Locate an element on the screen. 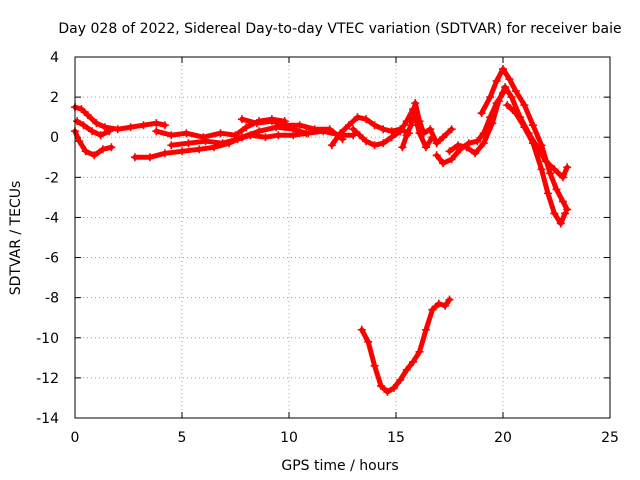 Image resolution: width=640 pixels, height=480 pixels. y-tick-label: -8 is located at coordinates (52, 299).